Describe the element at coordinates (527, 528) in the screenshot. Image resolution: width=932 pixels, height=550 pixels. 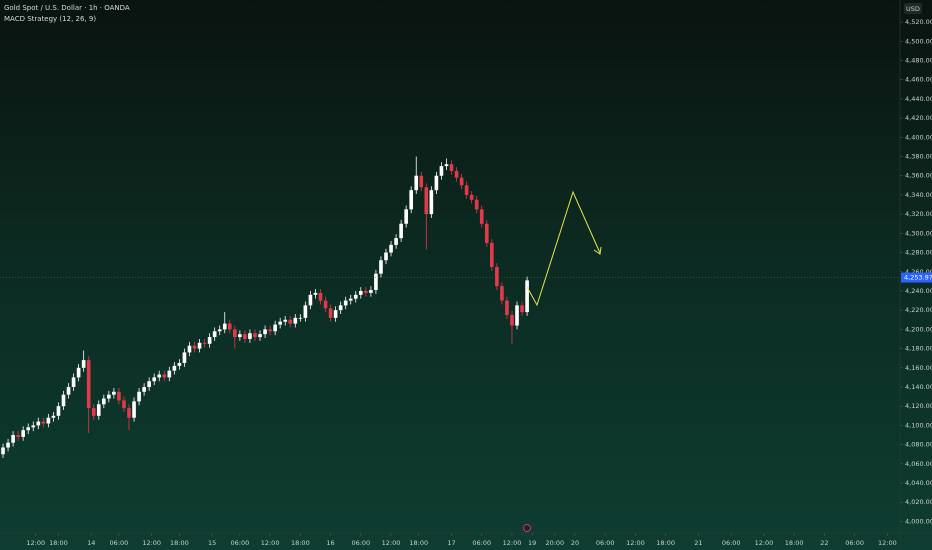
I see `event-icon` at that location.